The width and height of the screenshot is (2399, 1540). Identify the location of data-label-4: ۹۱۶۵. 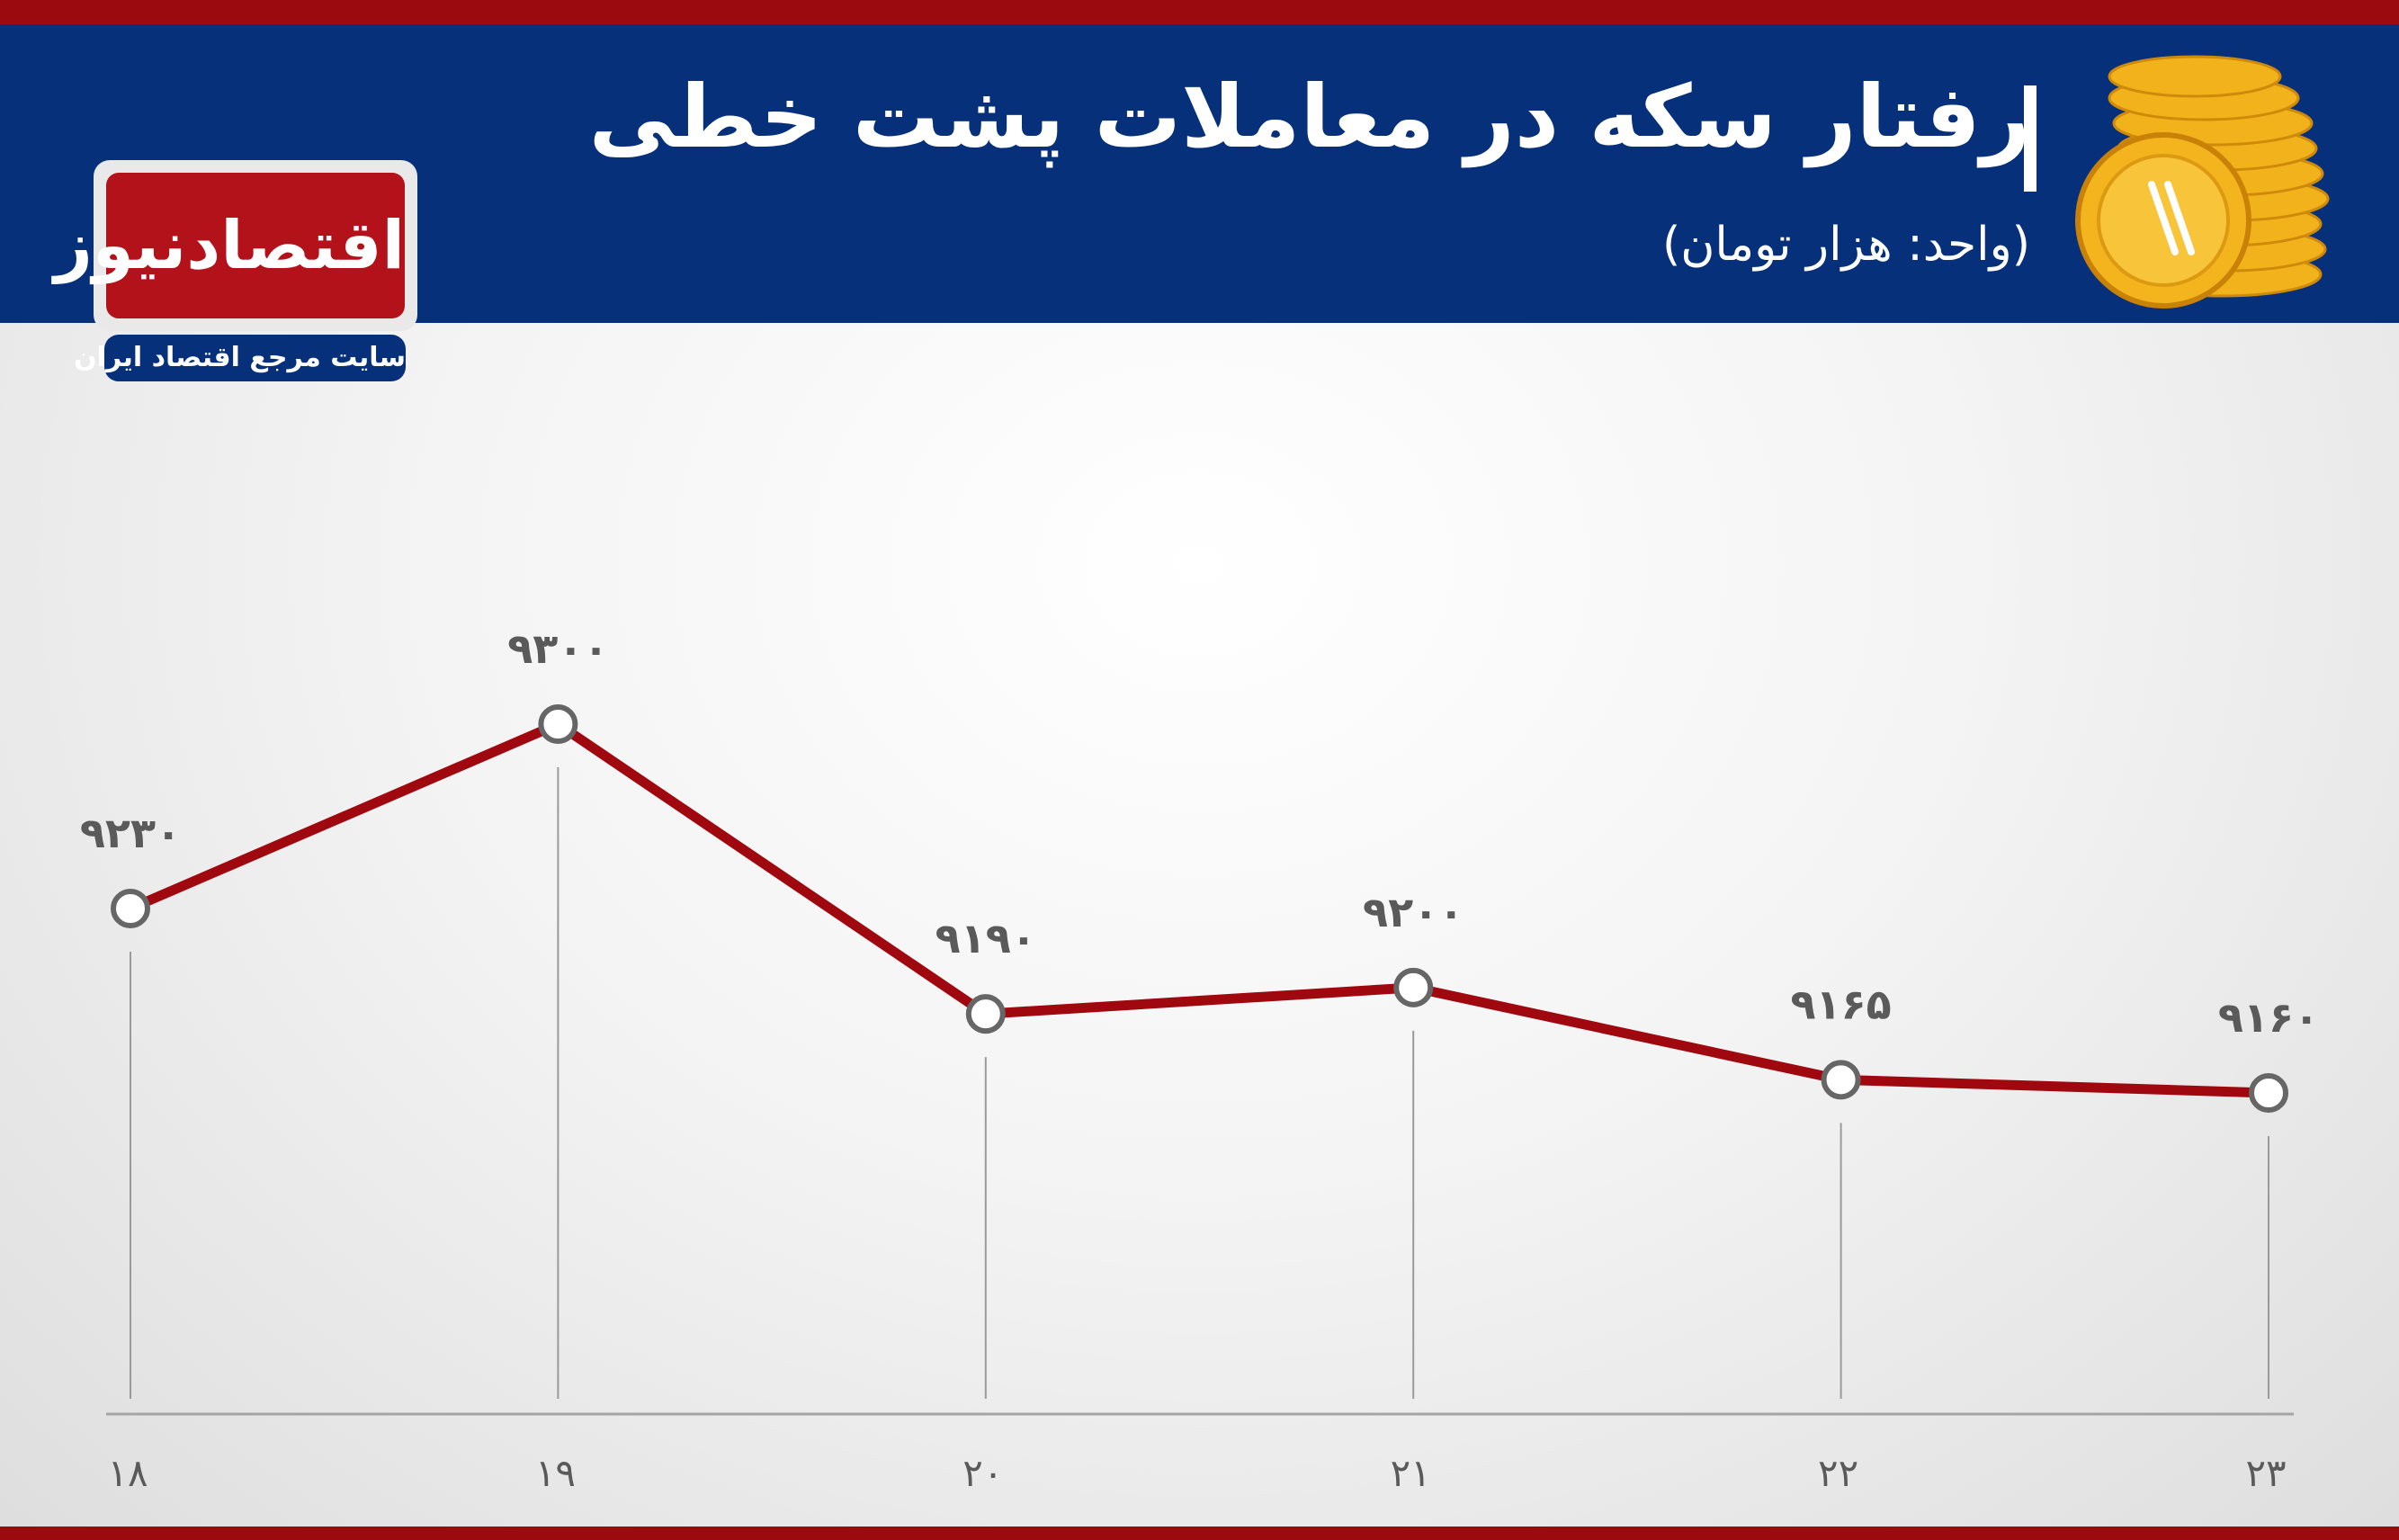
(1840, 1004).